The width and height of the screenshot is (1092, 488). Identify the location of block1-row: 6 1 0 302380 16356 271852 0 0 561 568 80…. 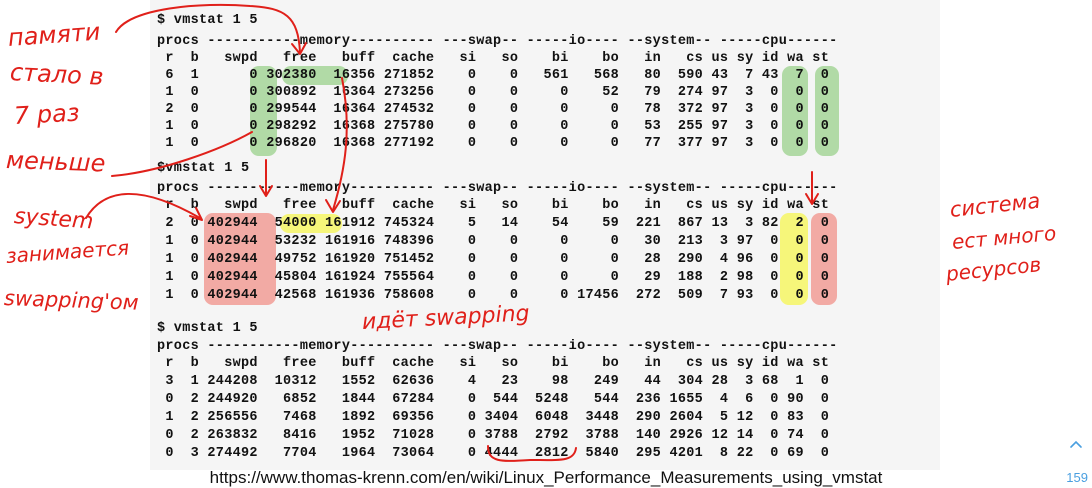
(493, 75).